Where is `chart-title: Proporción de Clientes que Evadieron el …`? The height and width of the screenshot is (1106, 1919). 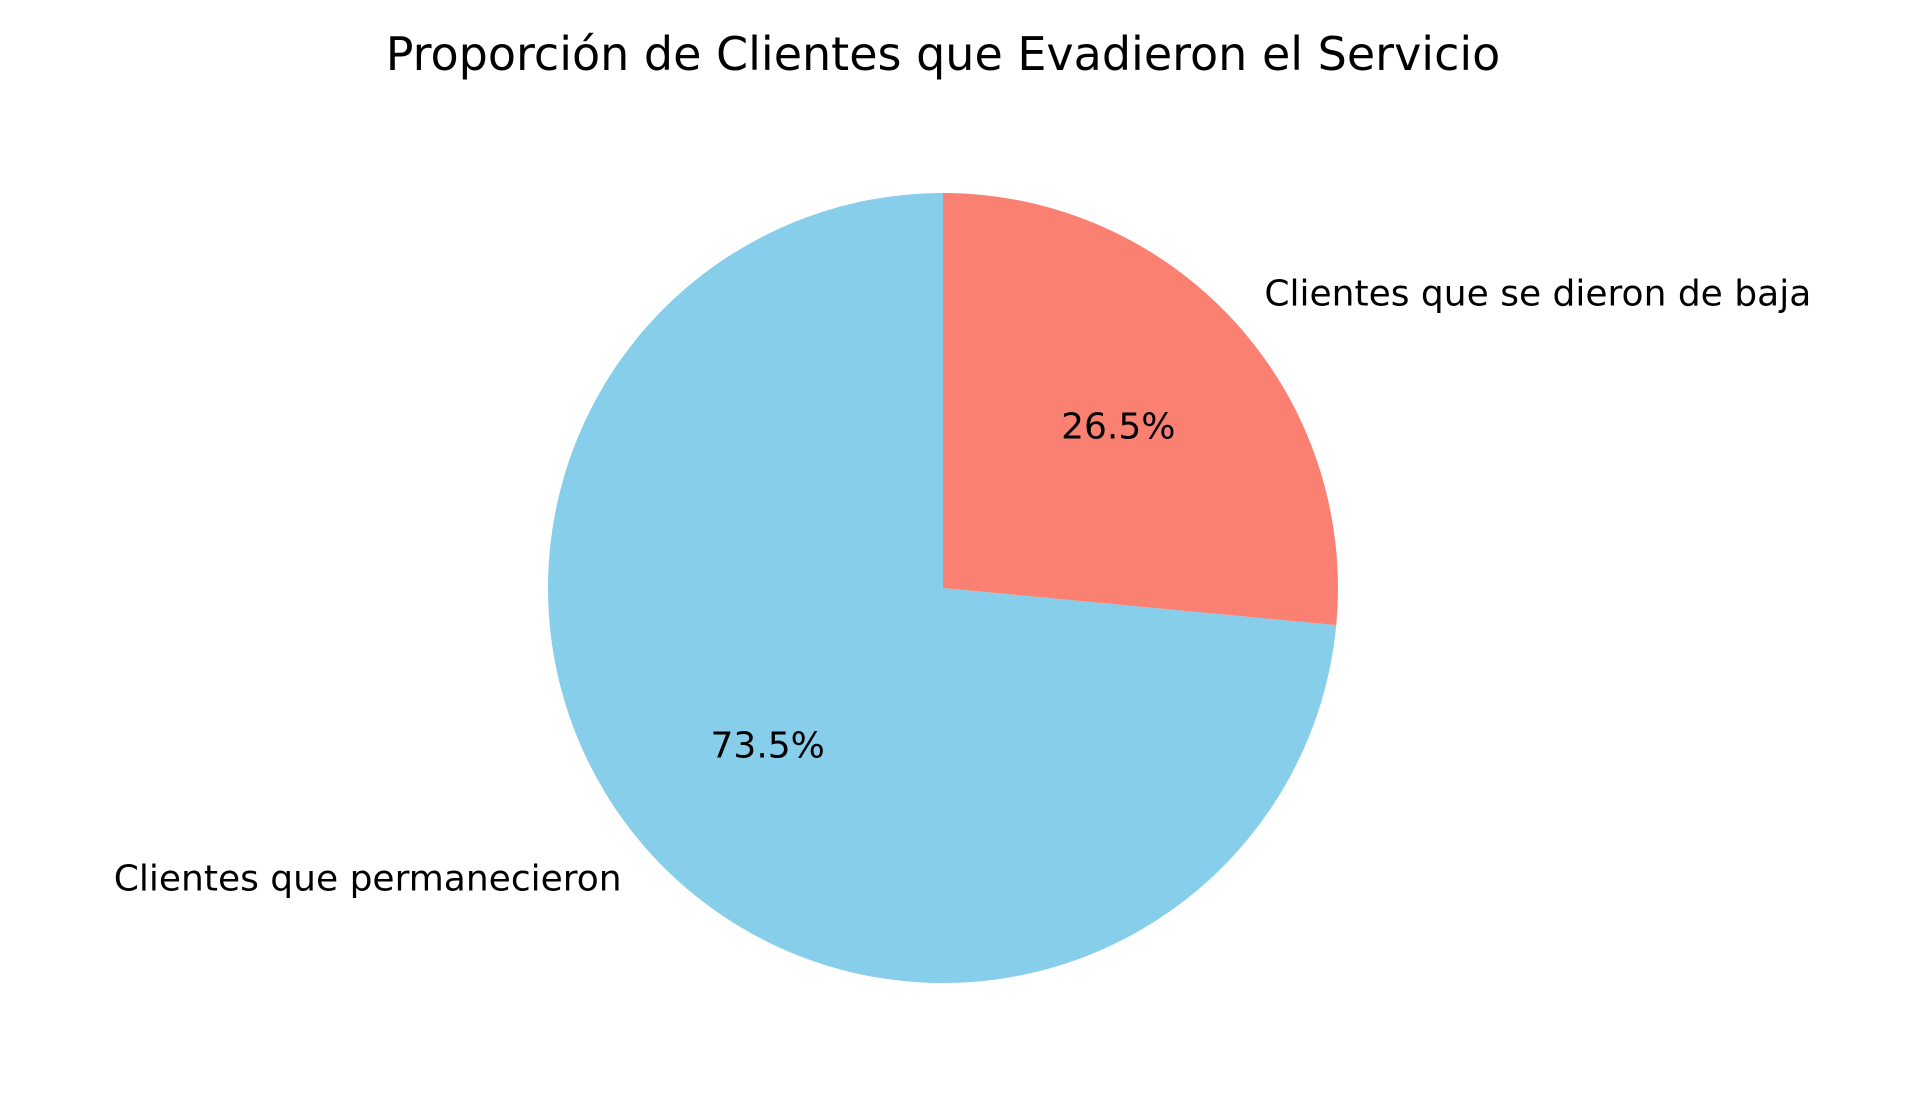
chart-title: Proporción de Clientes que Evadieron el … is located at coordinates (943, 54).